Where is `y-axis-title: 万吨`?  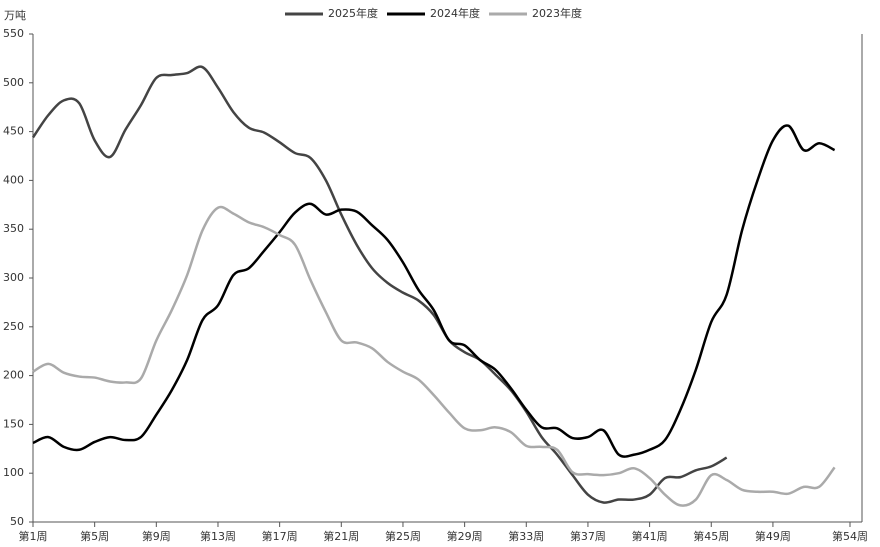
y-axis-title: 万吨 is located at coordinates (15, 15).